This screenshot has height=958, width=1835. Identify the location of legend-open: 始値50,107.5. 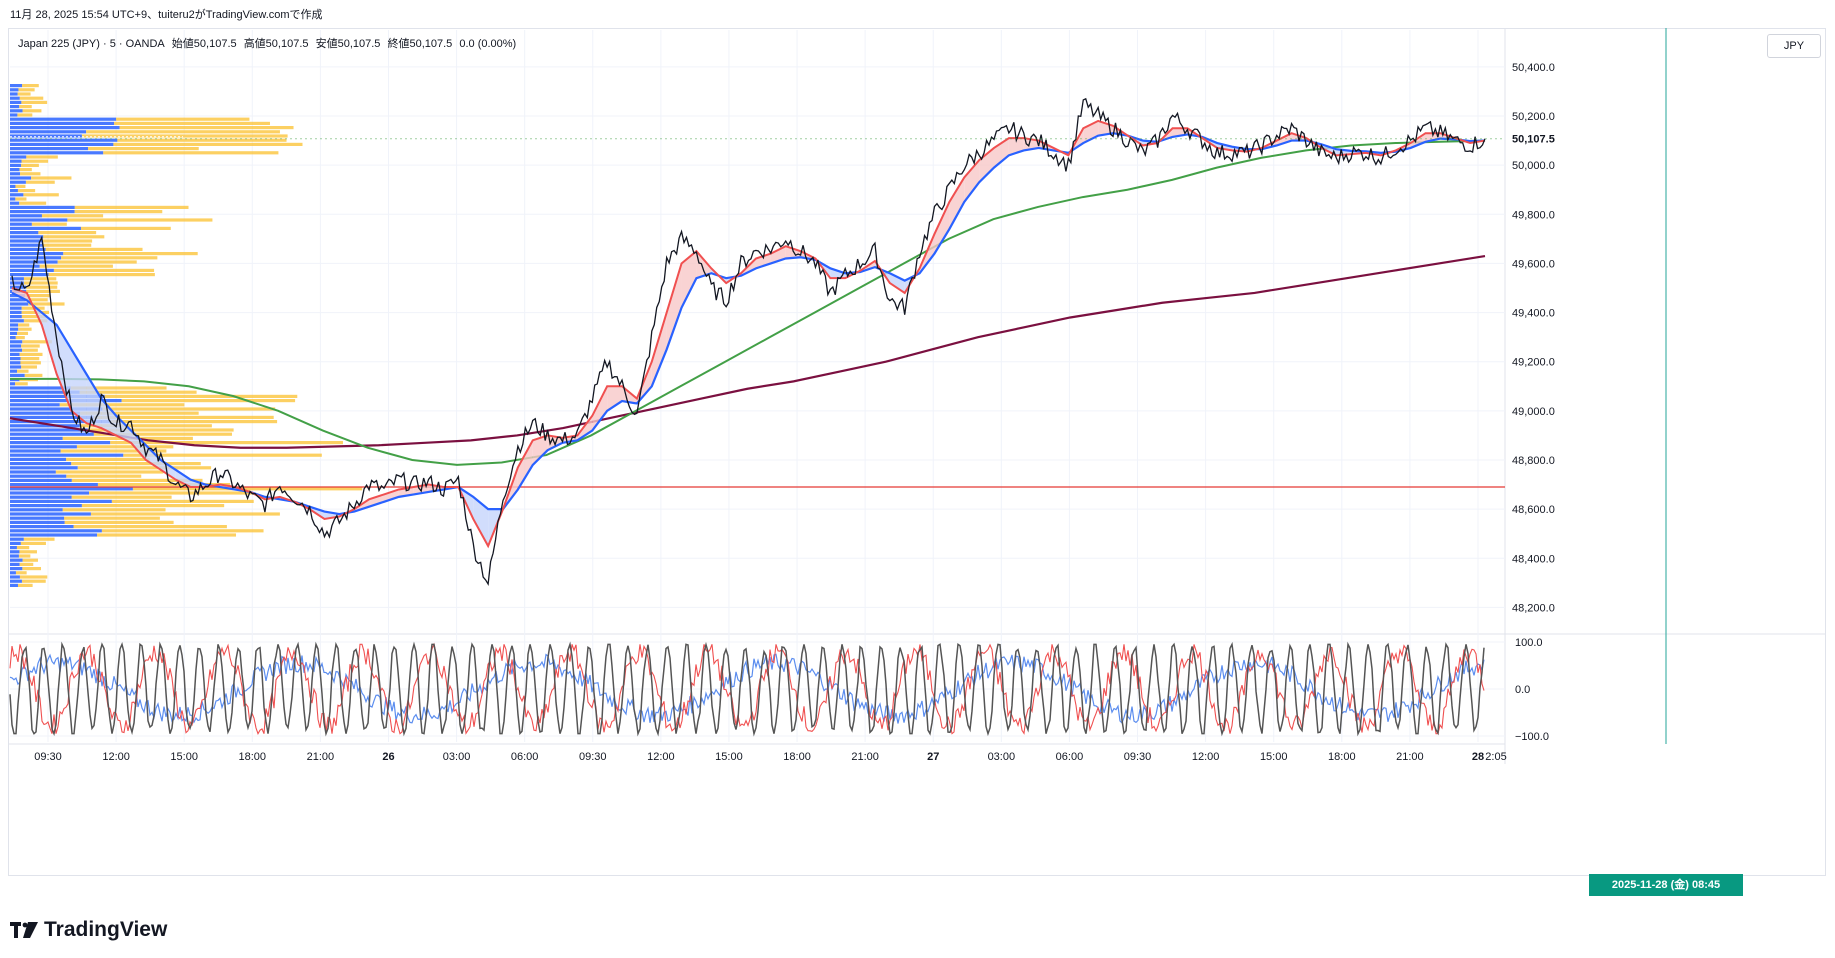
(204, 44).